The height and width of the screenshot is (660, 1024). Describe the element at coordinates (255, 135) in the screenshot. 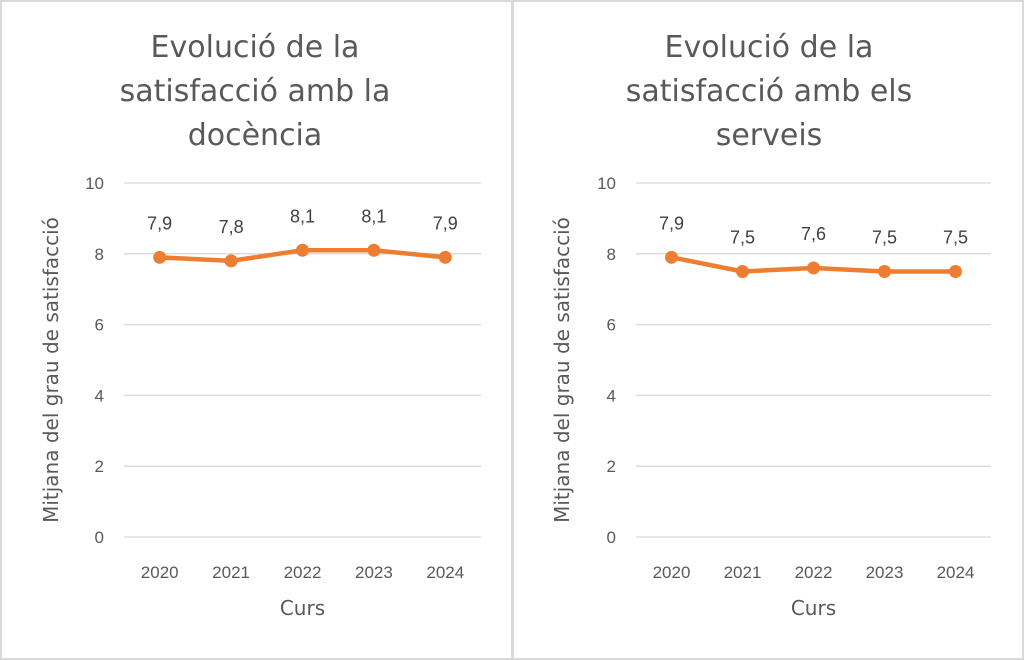

I see `chart-title-line: docència` at that location.